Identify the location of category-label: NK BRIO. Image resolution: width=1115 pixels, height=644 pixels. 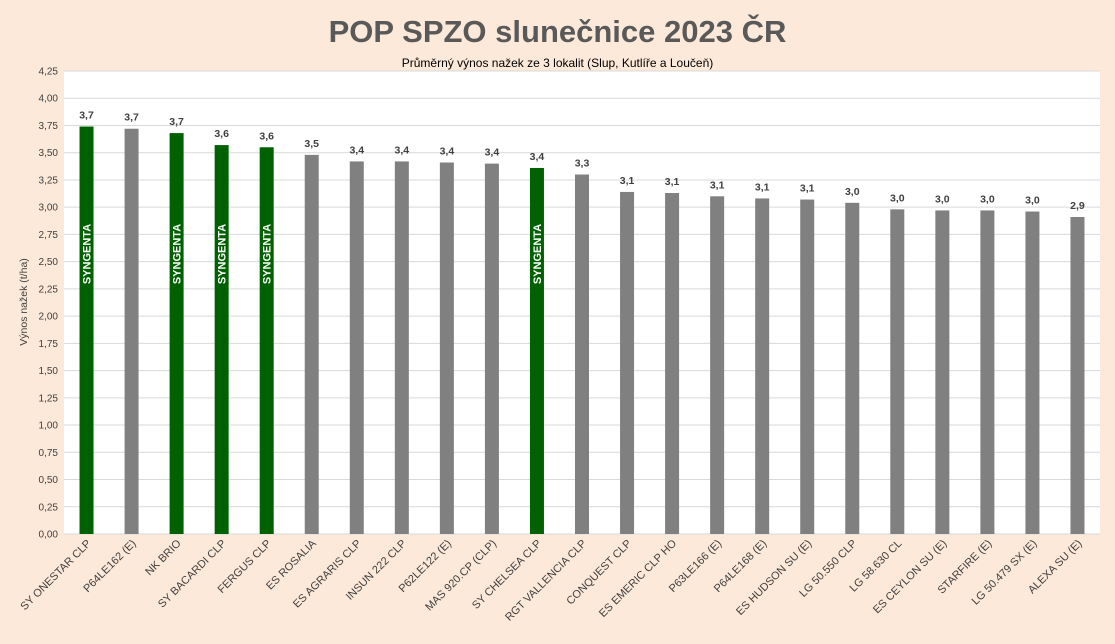
(163, 557).